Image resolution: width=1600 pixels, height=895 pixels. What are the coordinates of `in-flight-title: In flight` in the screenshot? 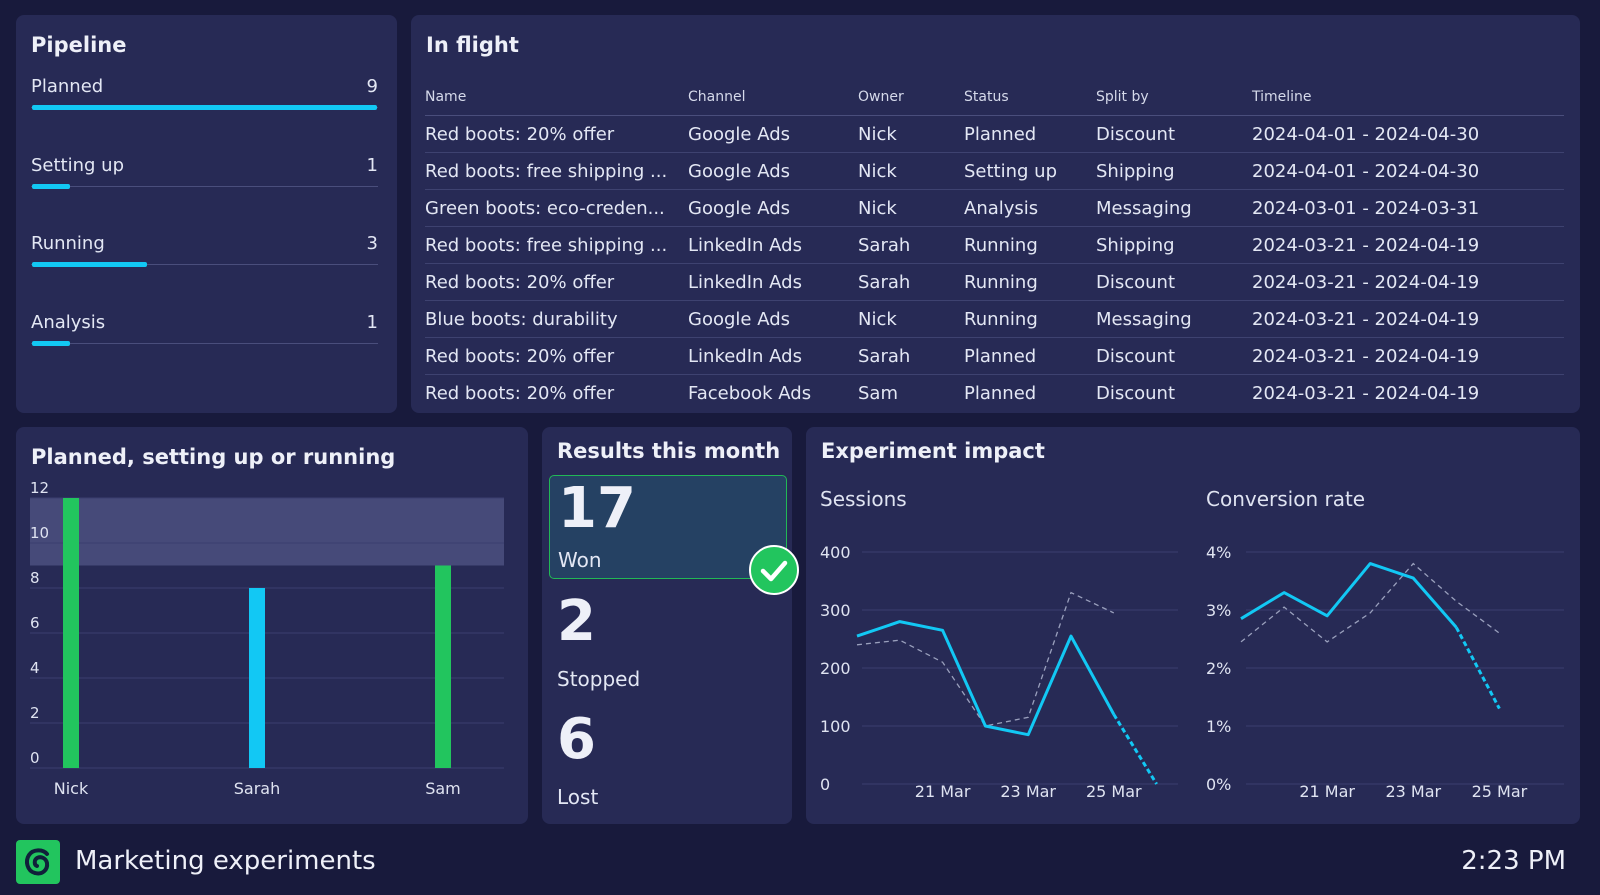 It's located at (472, 45).